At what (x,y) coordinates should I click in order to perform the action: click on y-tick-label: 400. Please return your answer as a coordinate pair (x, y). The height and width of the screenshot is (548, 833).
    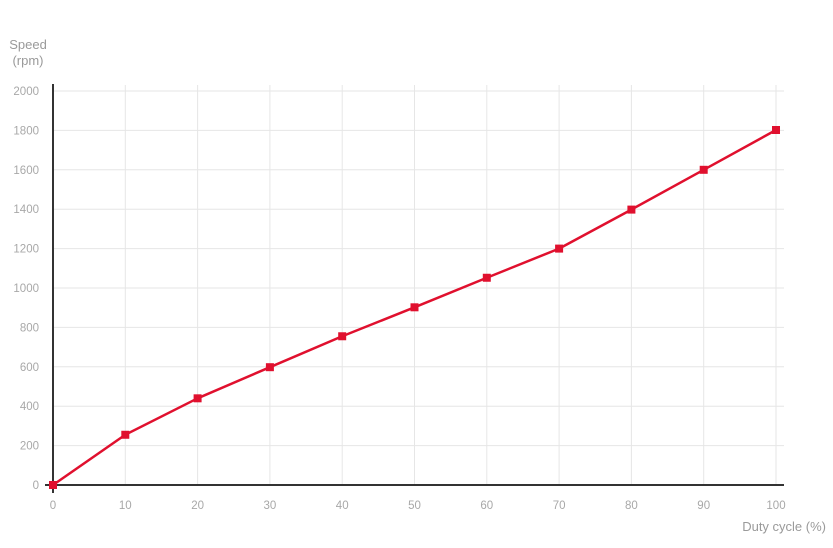
    Looking at the image, I should click on (29, 407).